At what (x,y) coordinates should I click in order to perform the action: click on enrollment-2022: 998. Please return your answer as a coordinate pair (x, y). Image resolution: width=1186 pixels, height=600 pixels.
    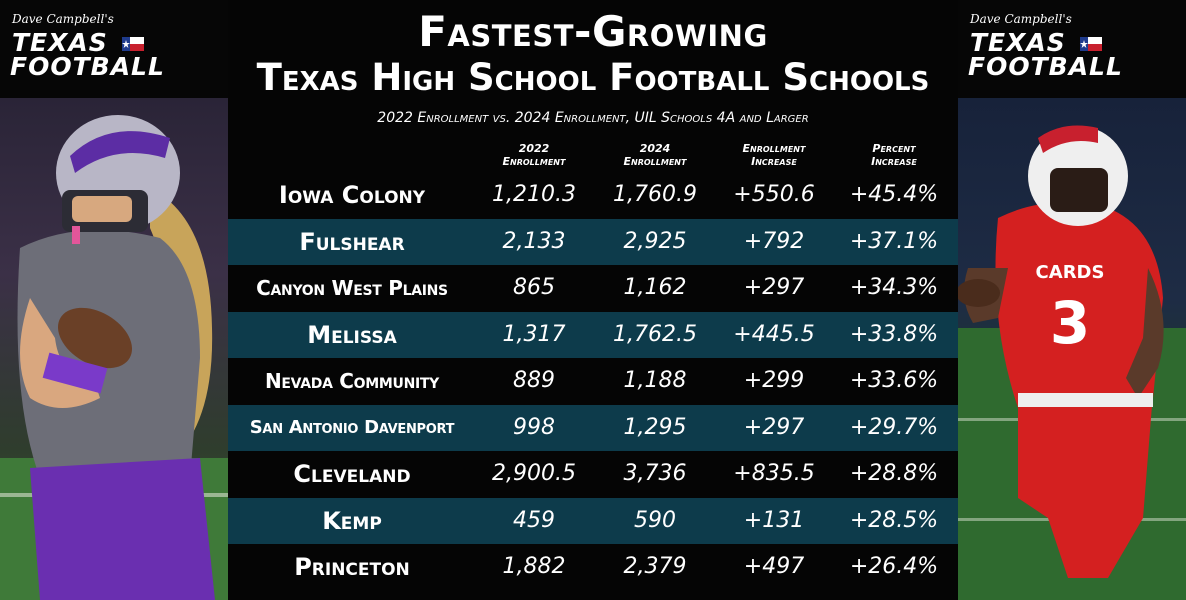
    Looking at the image, I should click on (534, 427).